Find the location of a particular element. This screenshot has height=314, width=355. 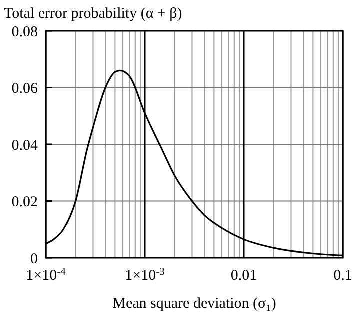

chart-title: Total error probability (α + β) is located at coordinates (93, 14).